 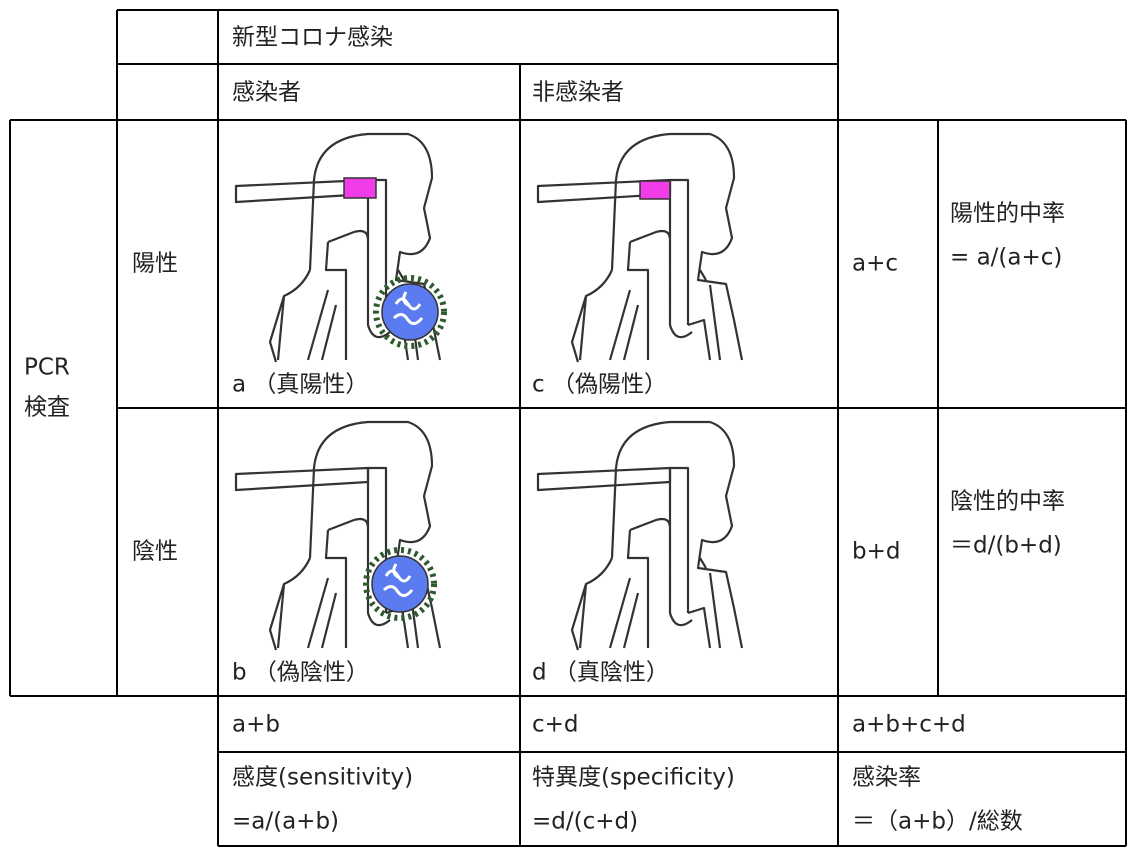 I want to click on row-label: 陽性, so click(x=155, y=264).